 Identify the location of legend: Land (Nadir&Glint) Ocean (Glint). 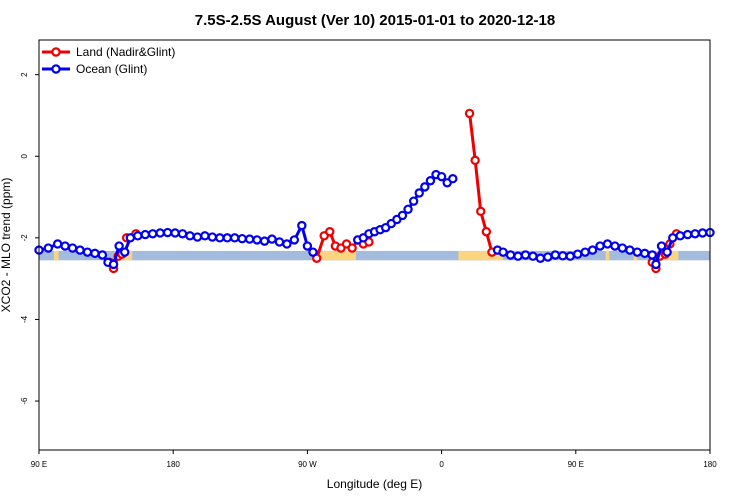
(108, 60).